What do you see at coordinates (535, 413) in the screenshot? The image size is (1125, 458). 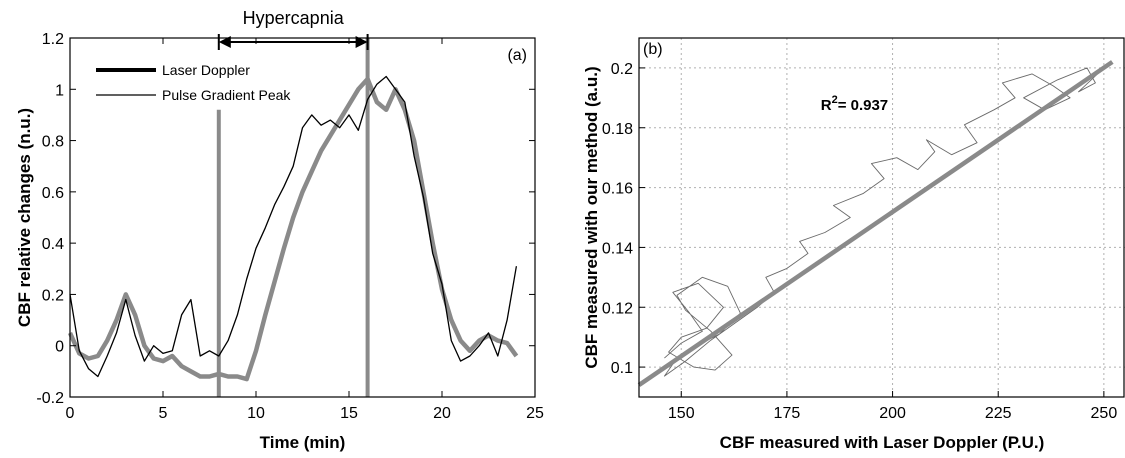 I see `x-tick-label: 25` at bounding box center [535, 413].